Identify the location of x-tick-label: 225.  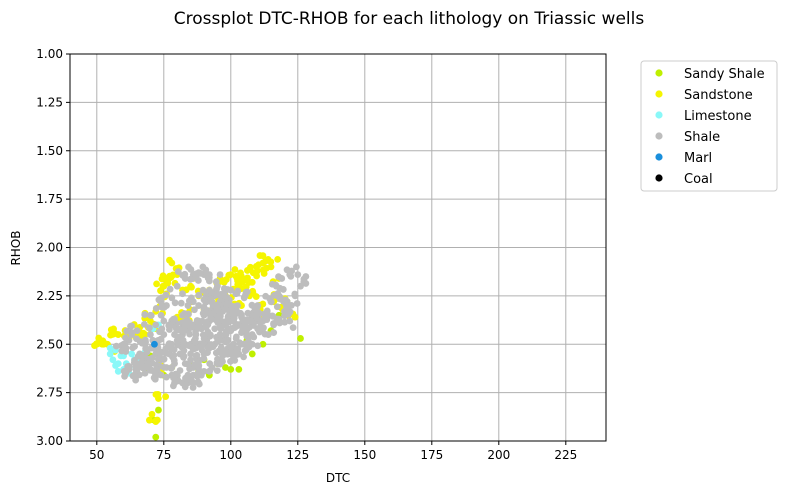
(565, 455).